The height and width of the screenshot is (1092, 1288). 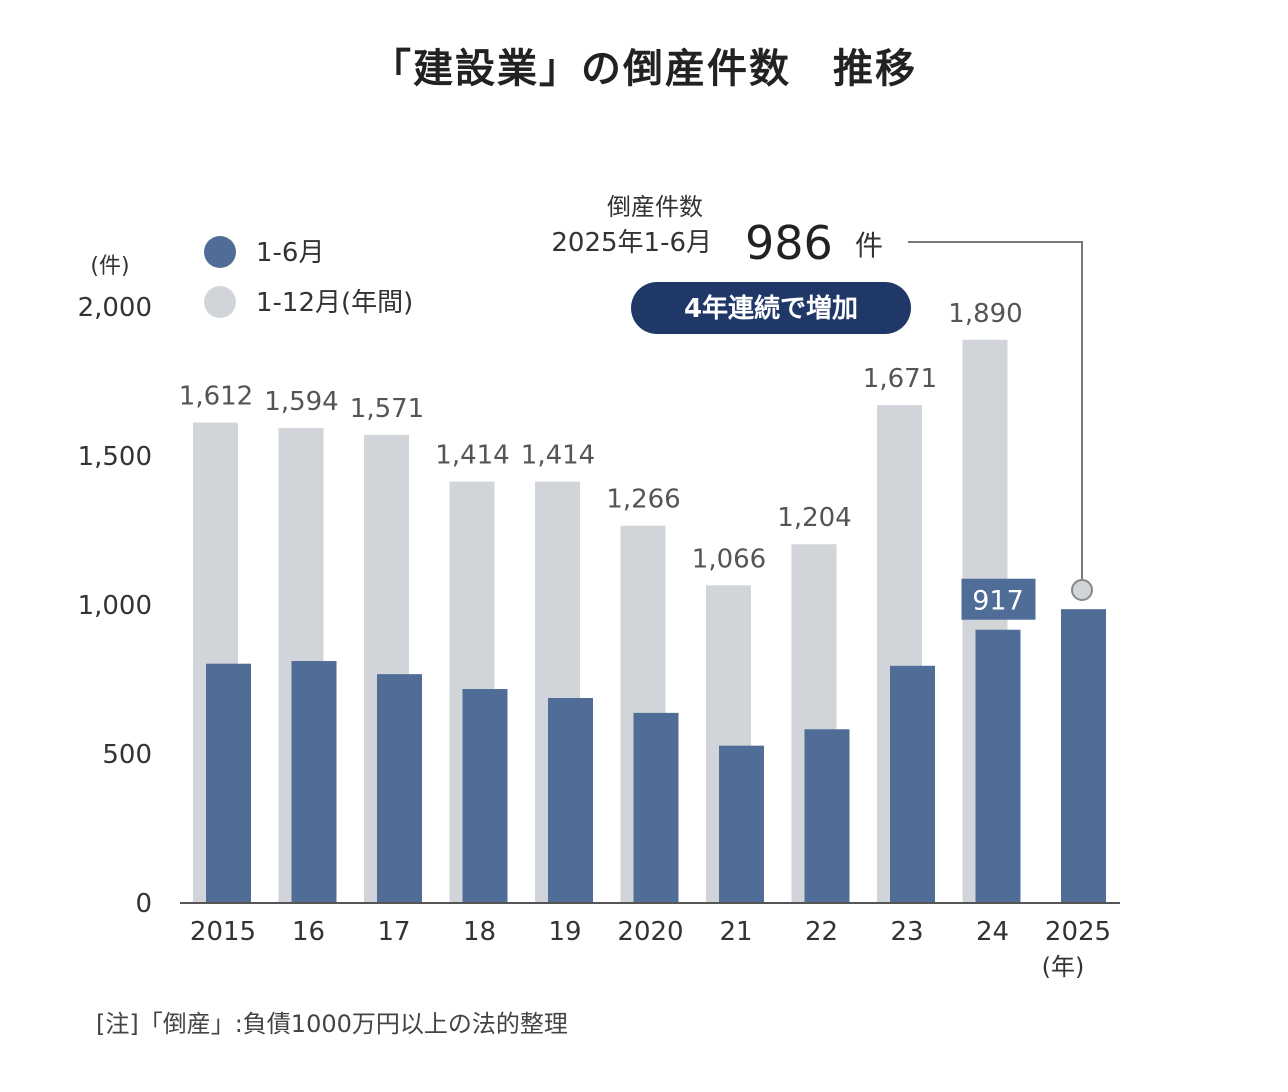 I want to click on x-axis-ticks: 2015 16 17 18 19 2020 21 22 23 24 2025, so click(x=650, y=932).